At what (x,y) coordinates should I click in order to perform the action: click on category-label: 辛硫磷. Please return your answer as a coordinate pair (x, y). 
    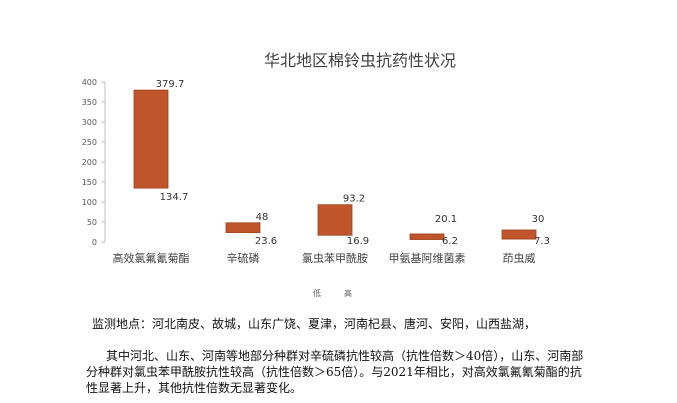
    Looking at the image, I should click on (243, 258).